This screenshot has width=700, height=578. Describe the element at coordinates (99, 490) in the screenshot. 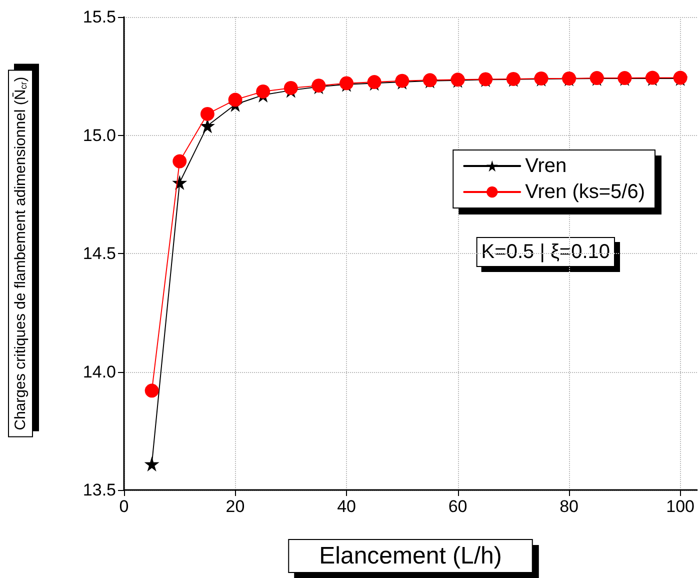

I see `y-tick-label: 13.5` at that location.